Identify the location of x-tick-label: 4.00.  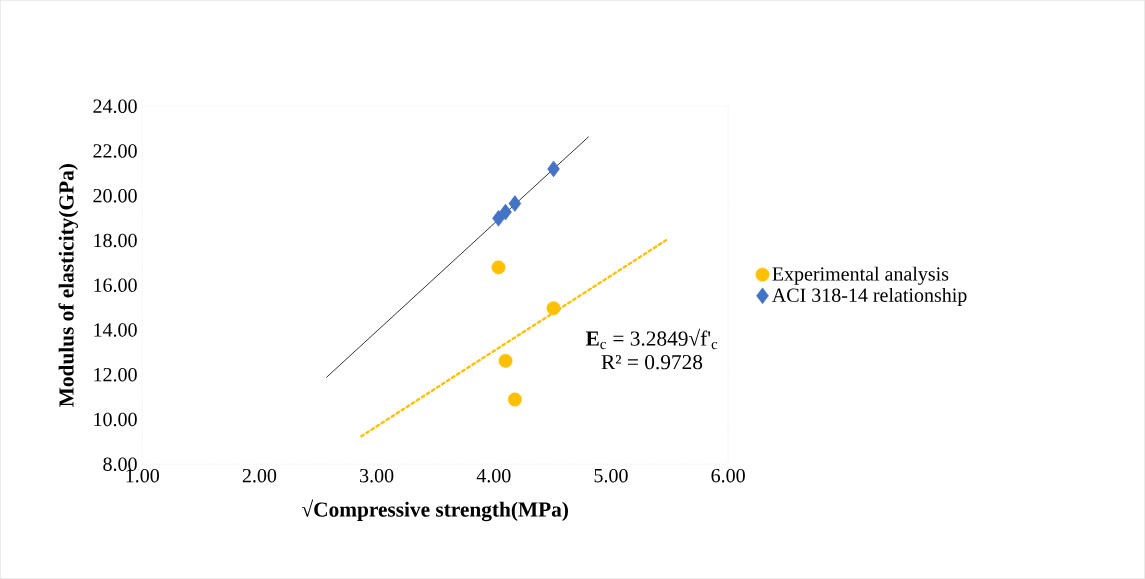
(493, 475).